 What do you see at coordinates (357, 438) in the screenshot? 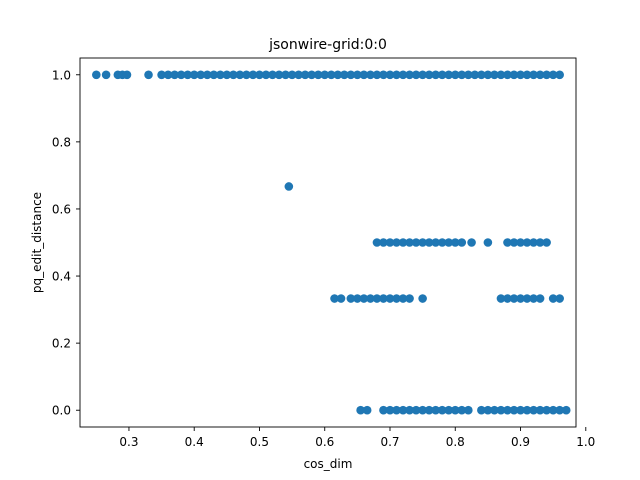
I see `x-axis-ticks: 0.3 0.4 0.5 0.6 0.7 0.8 0.9 1.0` at bounding box center [357, 438].